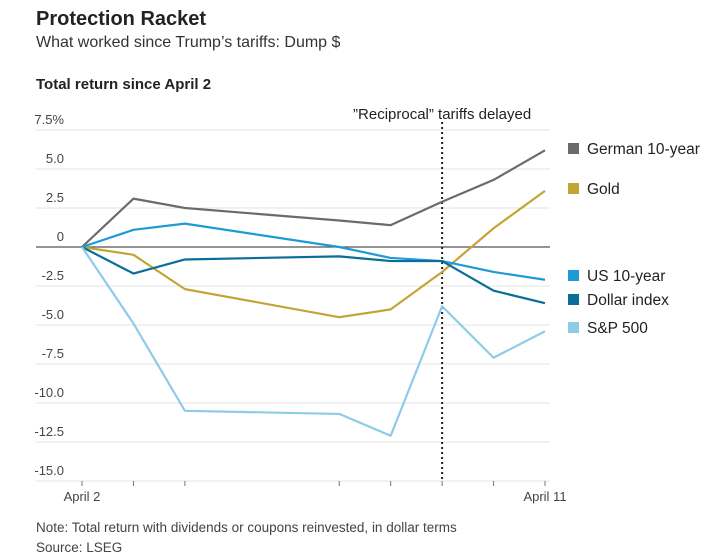  What do you see at coordinates (313, 198) in the screenshot?
I see `series-line-german-10-year` at bounding box center [313, 198].